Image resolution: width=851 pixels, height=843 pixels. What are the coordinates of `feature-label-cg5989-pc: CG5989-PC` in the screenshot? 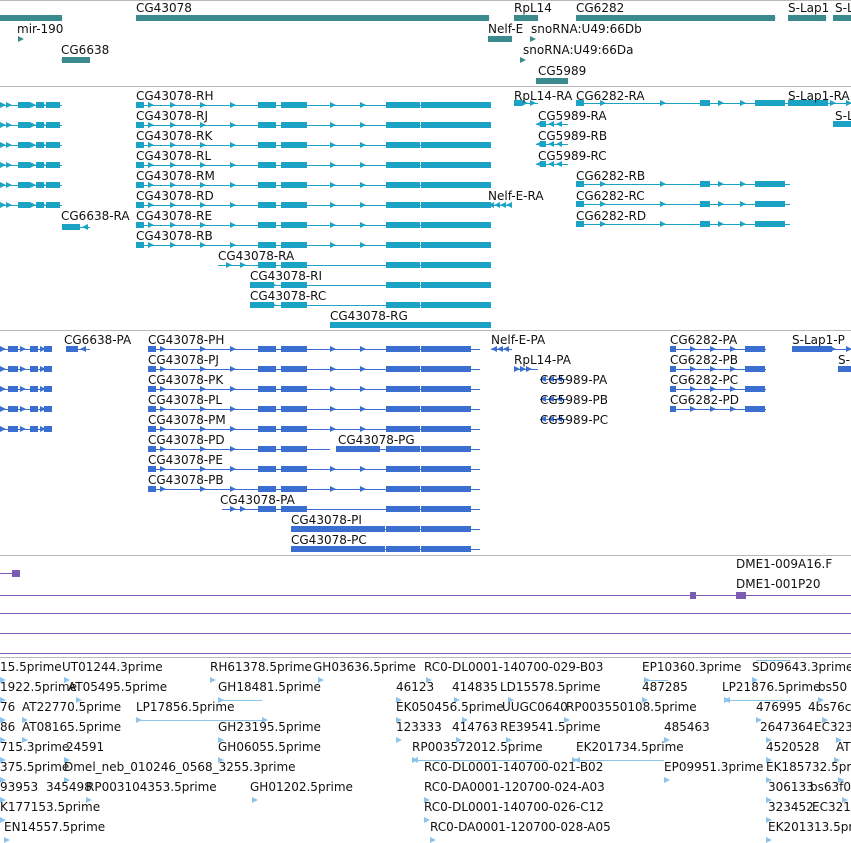 It's located at (574, 420).